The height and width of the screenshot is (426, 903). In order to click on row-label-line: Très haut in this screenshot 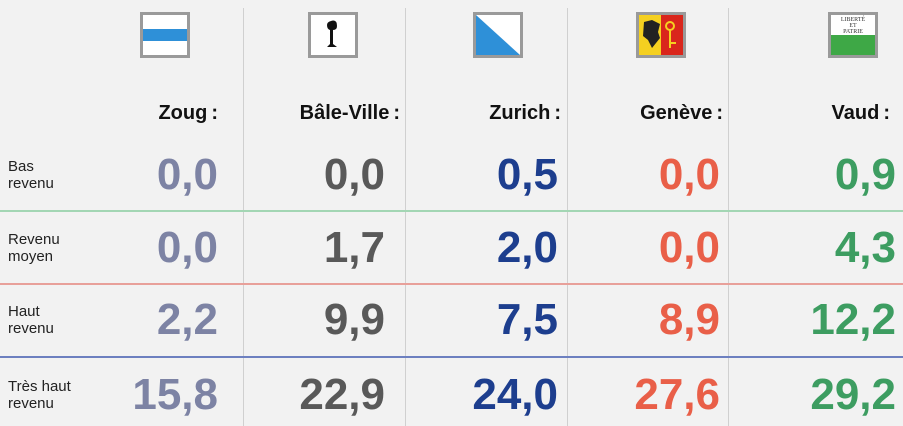, I will do `click(39, 386)`.